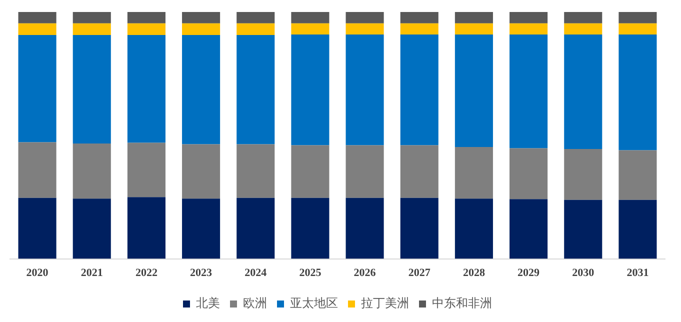 The height and width of the screenshot is (322, 681). Describe the element at coordinates (529, 273) in the screenshot. I see `x-tick-label: 2029` at that location.